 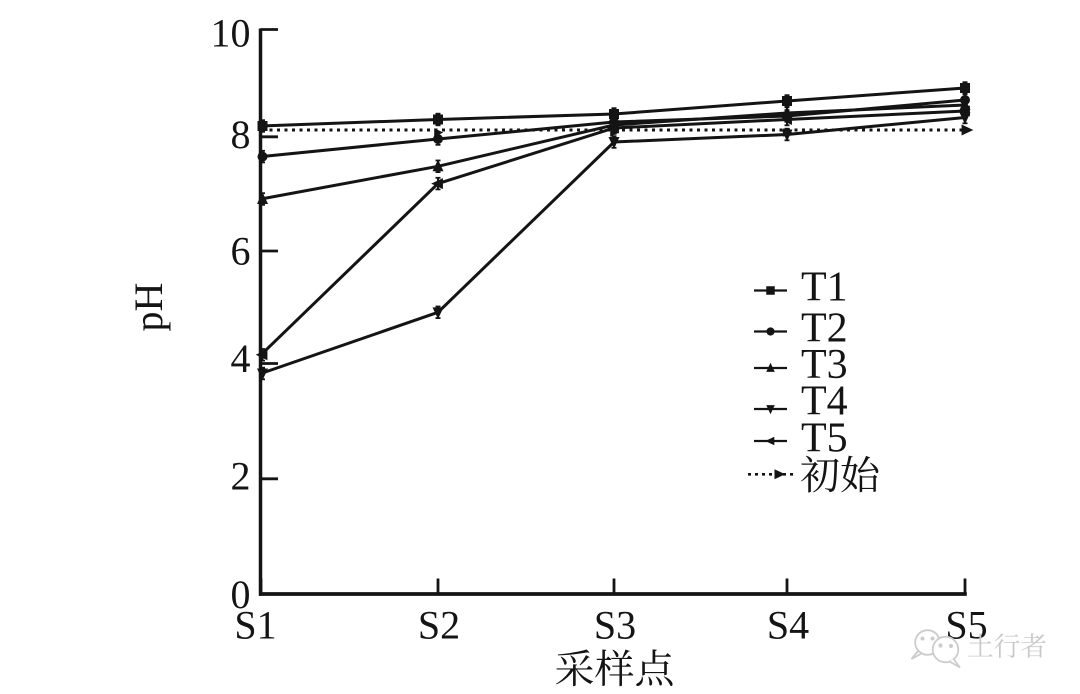 What do you see at coordinates (241, 476) in the screenshot?
I see `svg-text: 2` at bounding box center [241, 476].